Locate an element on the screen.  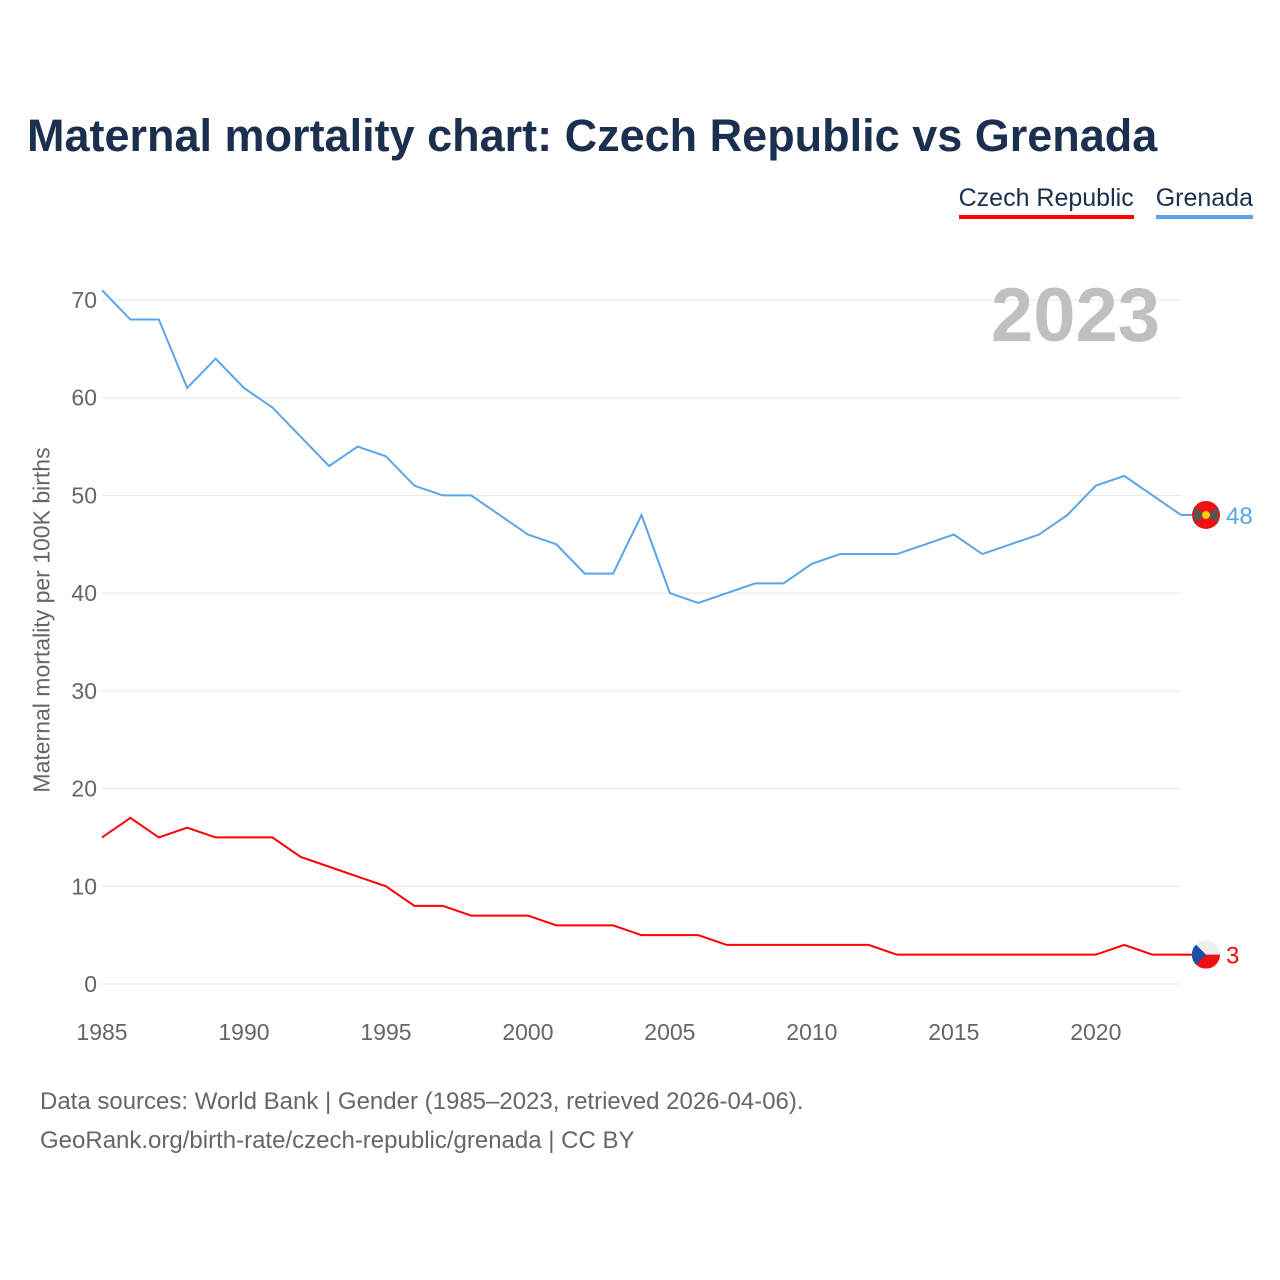
year-badge: 2023 is located at coordinates (1075, 315).